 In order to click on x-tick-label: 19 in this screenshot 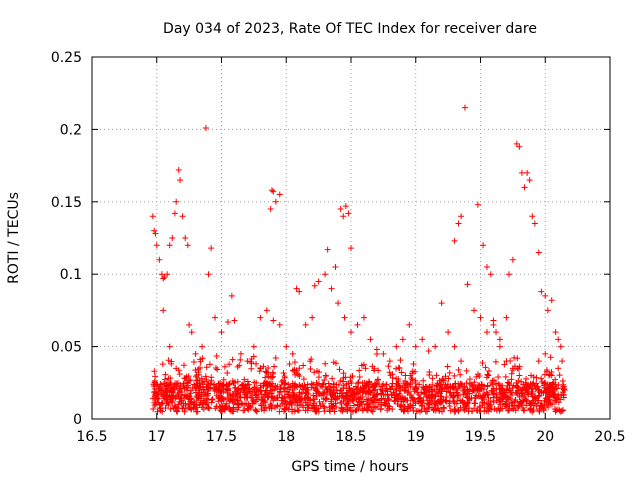, I will do `click(416, 437)`.